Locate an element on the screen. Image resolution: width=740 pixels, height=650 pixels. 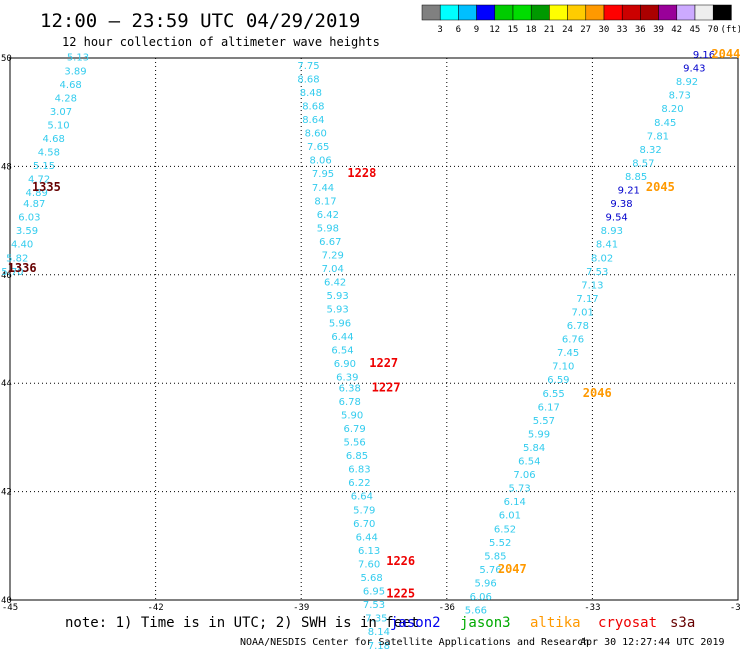
lat-tick-label: 42 is located at coordinates (6, 493).